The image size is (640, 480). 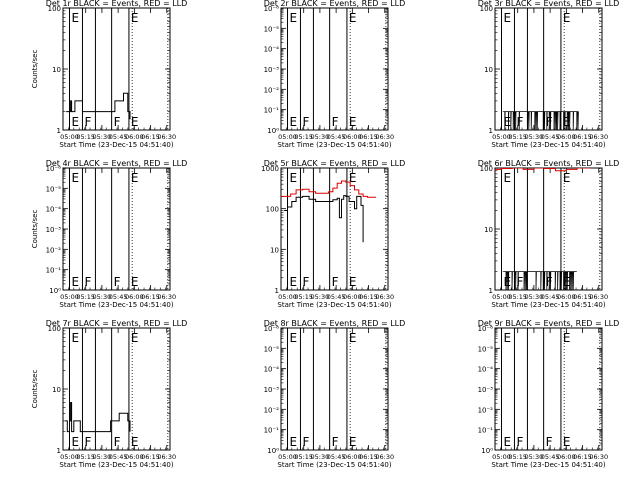 What do you see at coordinates (335, 163) in the screenshot?
I see `panel-title: Det 5r BLACK = Events, RED = LLD` at bounding box center [335, 163].